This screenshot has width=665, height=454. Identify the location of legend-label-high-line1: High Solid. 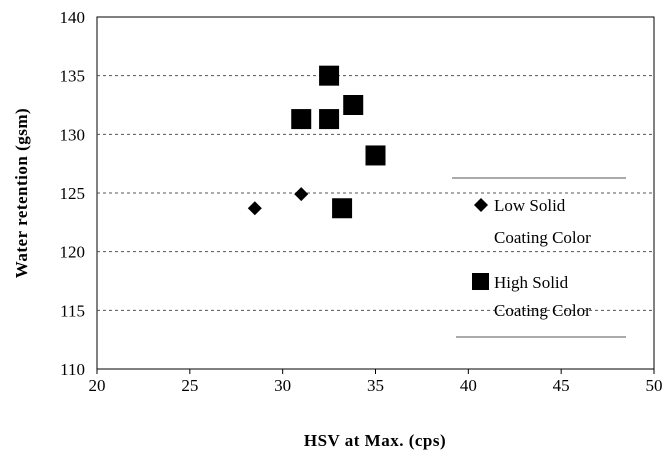
(531, 282).